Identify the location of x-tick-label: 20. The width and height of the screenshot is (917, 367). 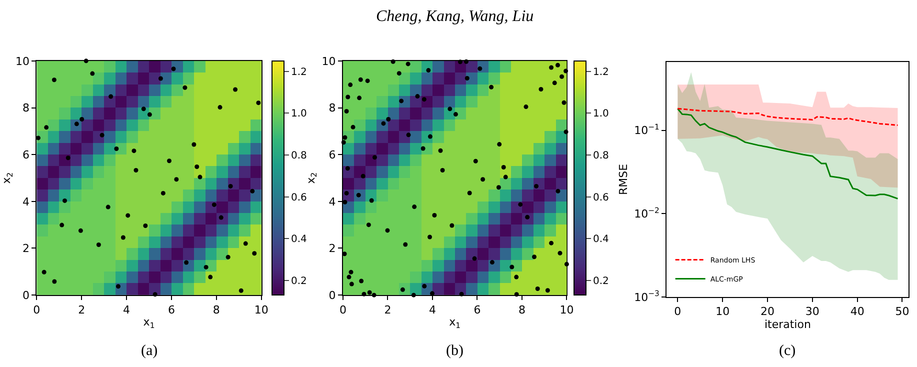
(767, 311).